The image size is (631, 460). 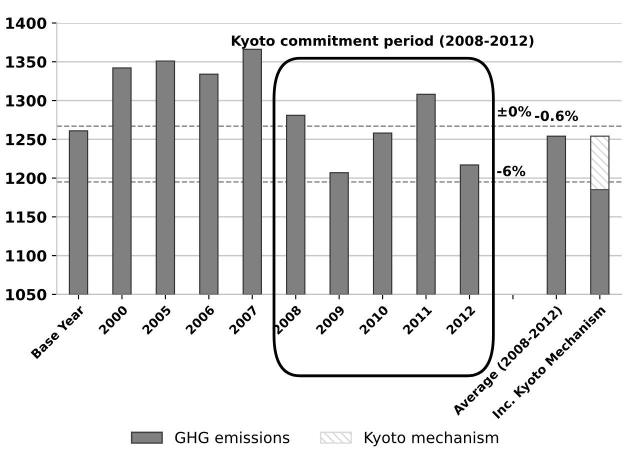 What do you see at coordinates (26, 256) in the screenshot?
I see `y-tick-label: 1100` at bounding box center [26, 256].